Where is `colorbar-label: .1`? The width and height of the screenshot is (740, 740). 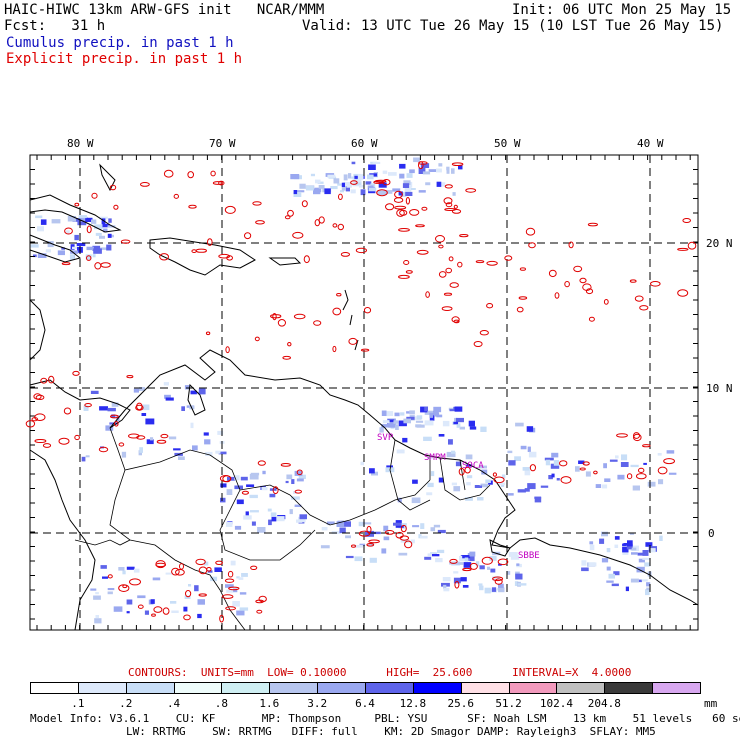 colorbar-label: .1 is located at coordinates (78, 703).